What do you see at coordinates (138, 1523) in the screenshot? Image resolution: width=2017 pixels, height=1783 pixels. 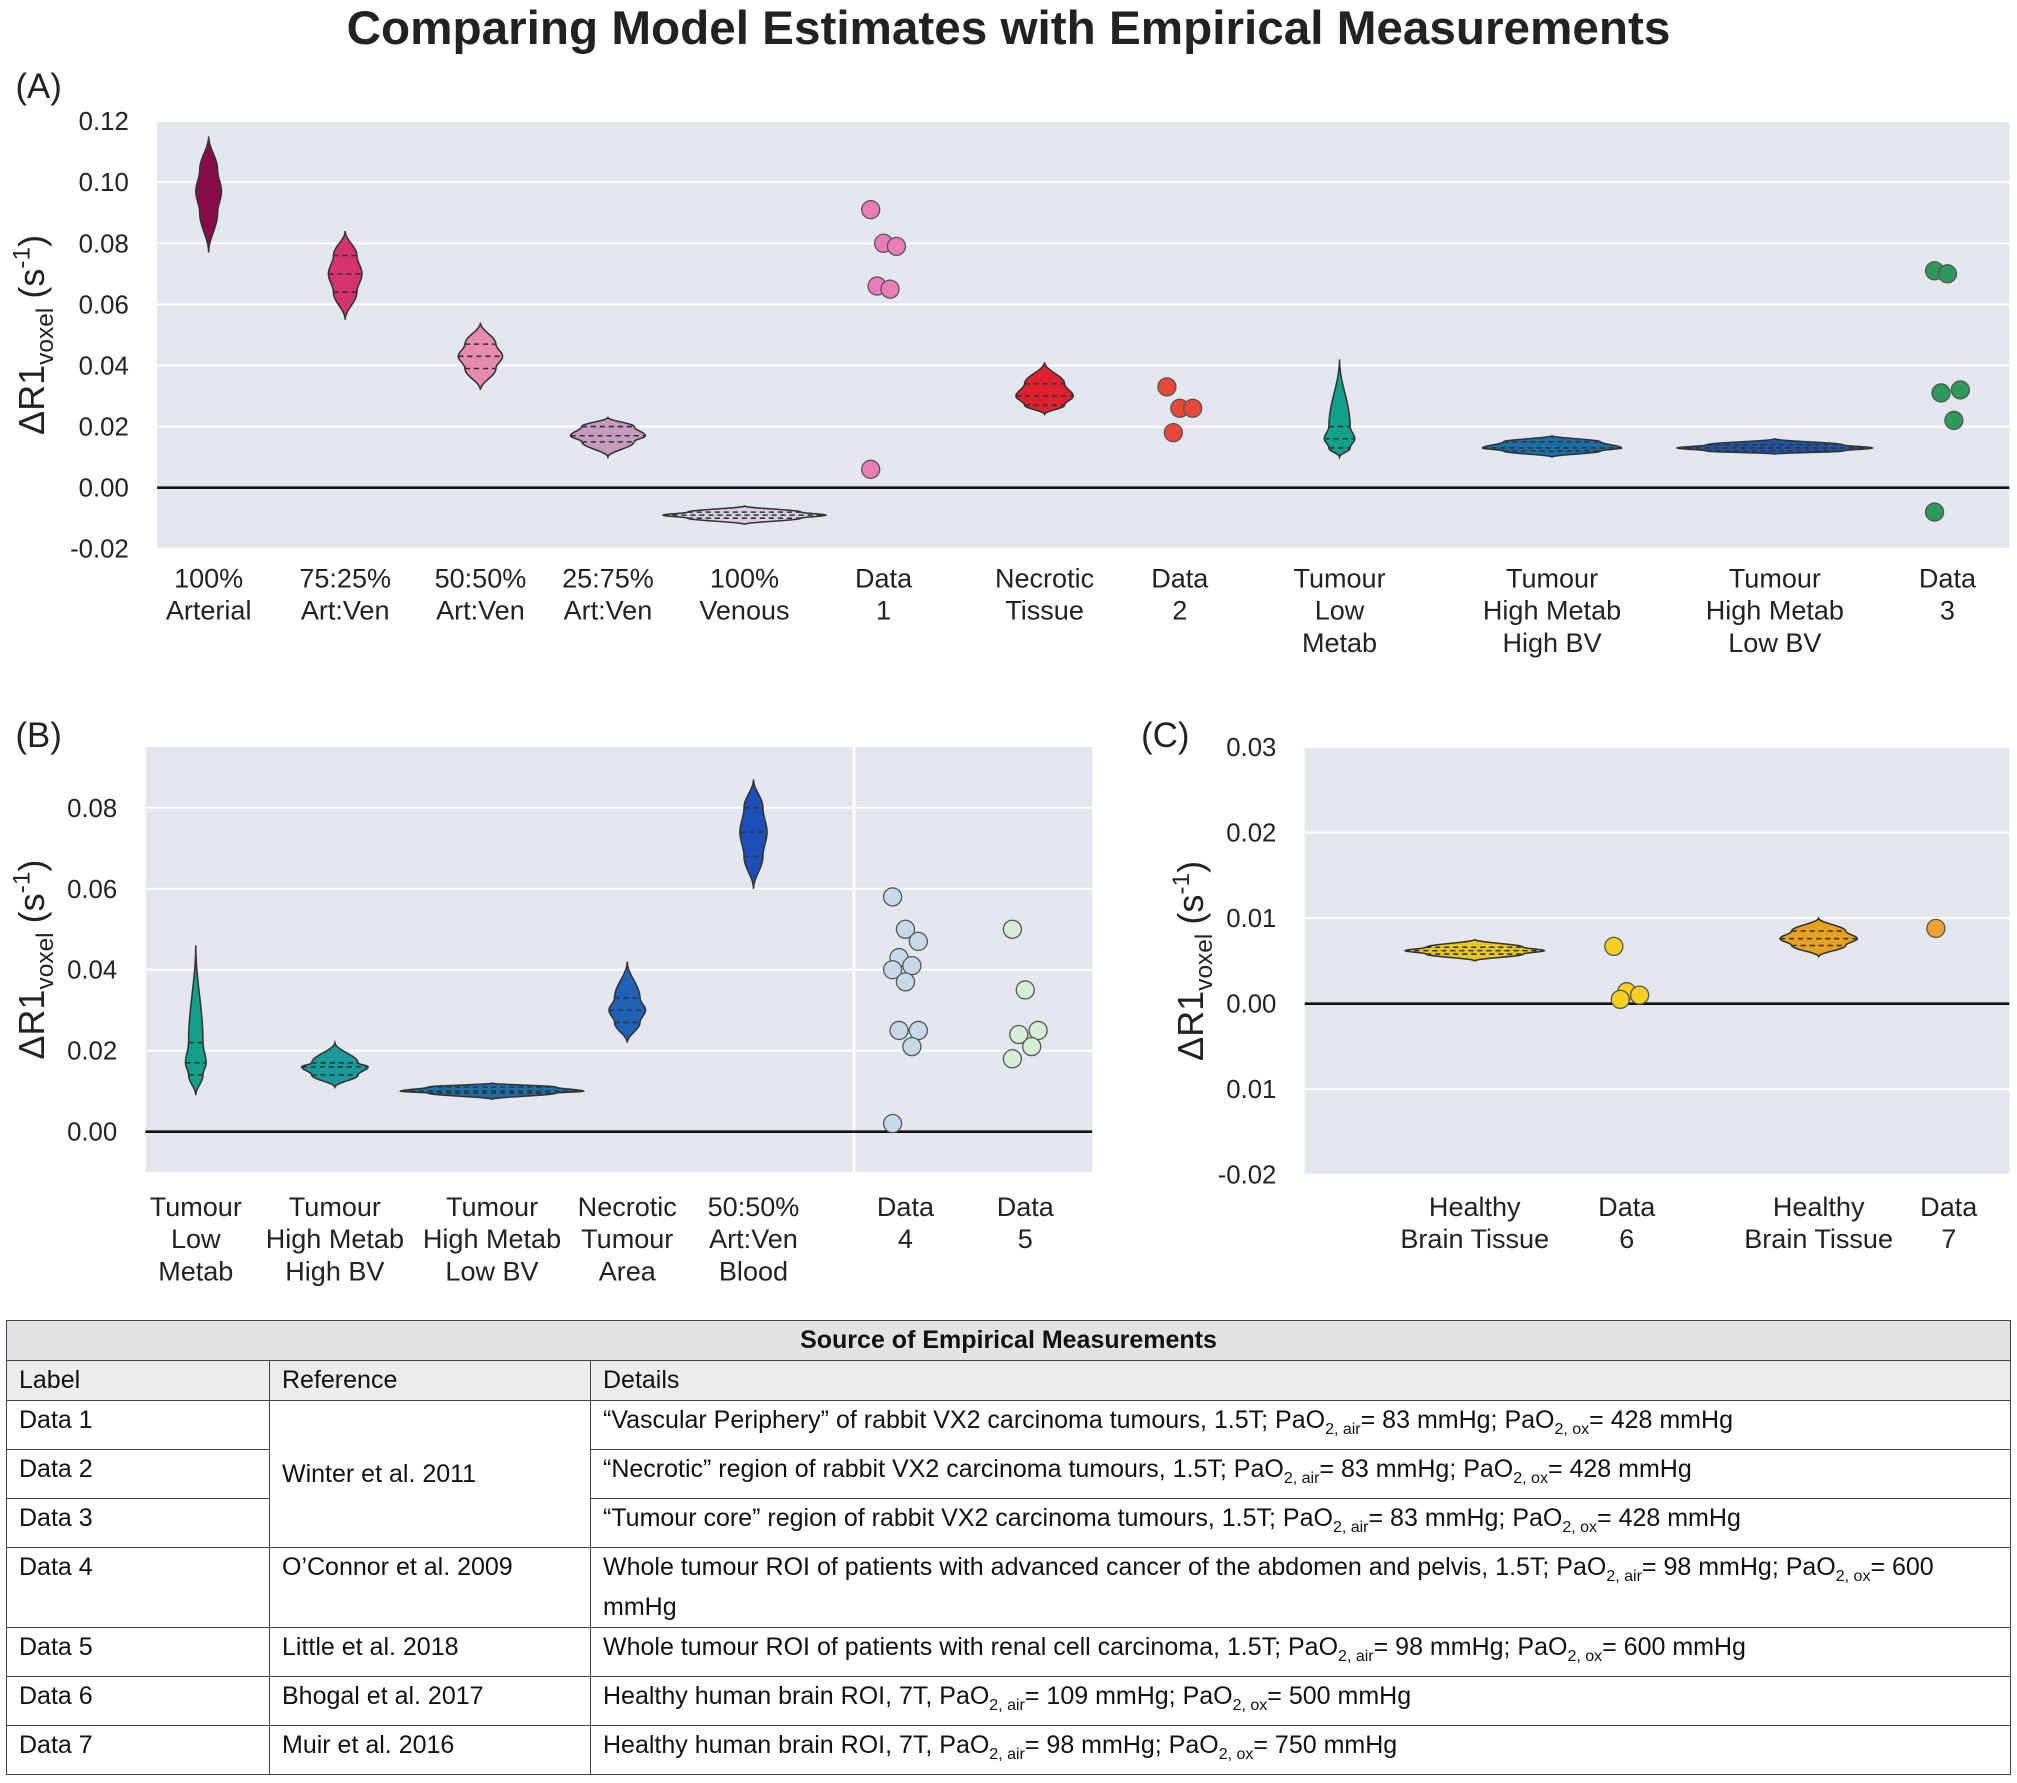 I see `label-cell: Data 3` at bounding box center [138, 1523].